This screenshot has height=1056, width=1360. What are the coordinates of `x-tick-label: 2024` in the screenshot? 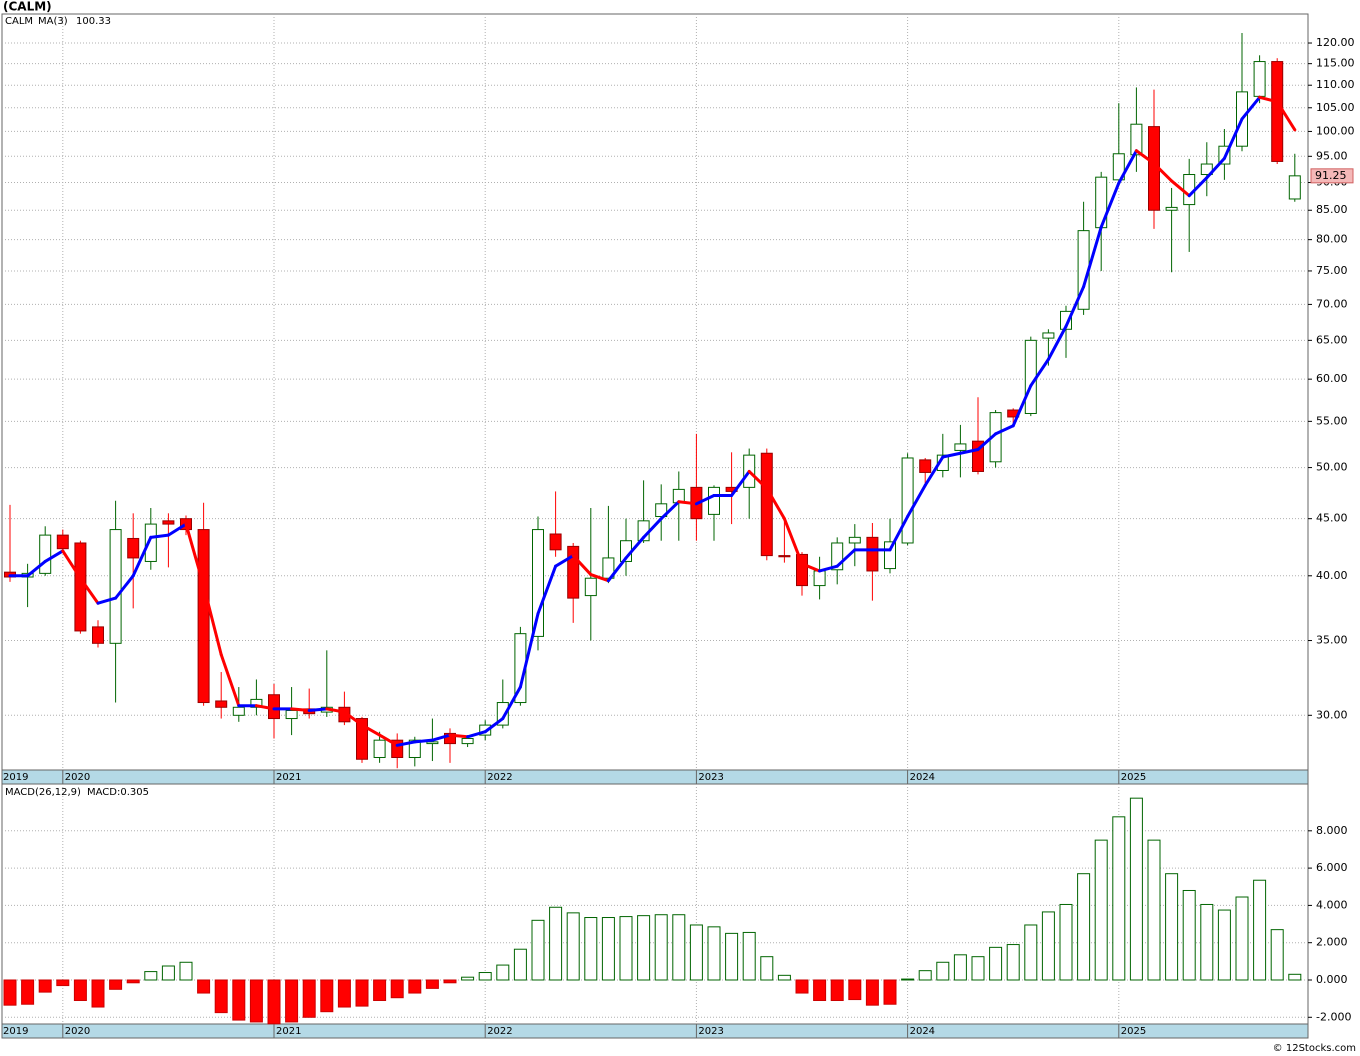 It's located at (922, 1031).